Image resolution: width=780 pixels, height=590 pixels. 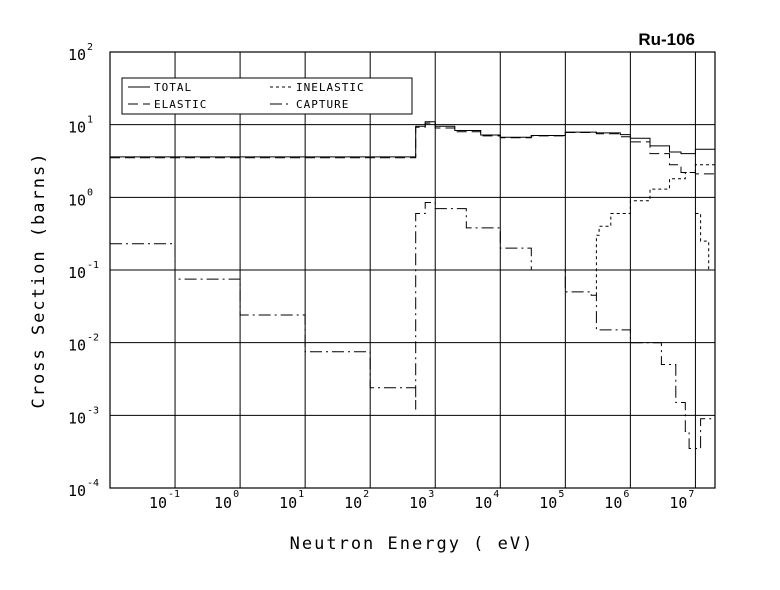 I want to click on x-axis-ticks: 10 -1 10 0 10 1 10 2 10 3 10 4 10 5 10 6 10 7, so click(x=421, y=500).